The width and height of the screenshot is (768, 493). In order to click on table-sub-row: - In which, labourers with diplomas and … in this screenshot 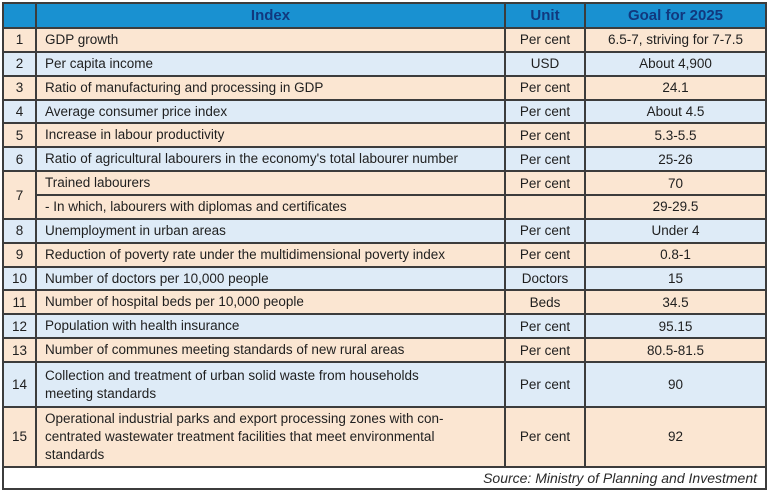, I will do `click(385, 207)`.